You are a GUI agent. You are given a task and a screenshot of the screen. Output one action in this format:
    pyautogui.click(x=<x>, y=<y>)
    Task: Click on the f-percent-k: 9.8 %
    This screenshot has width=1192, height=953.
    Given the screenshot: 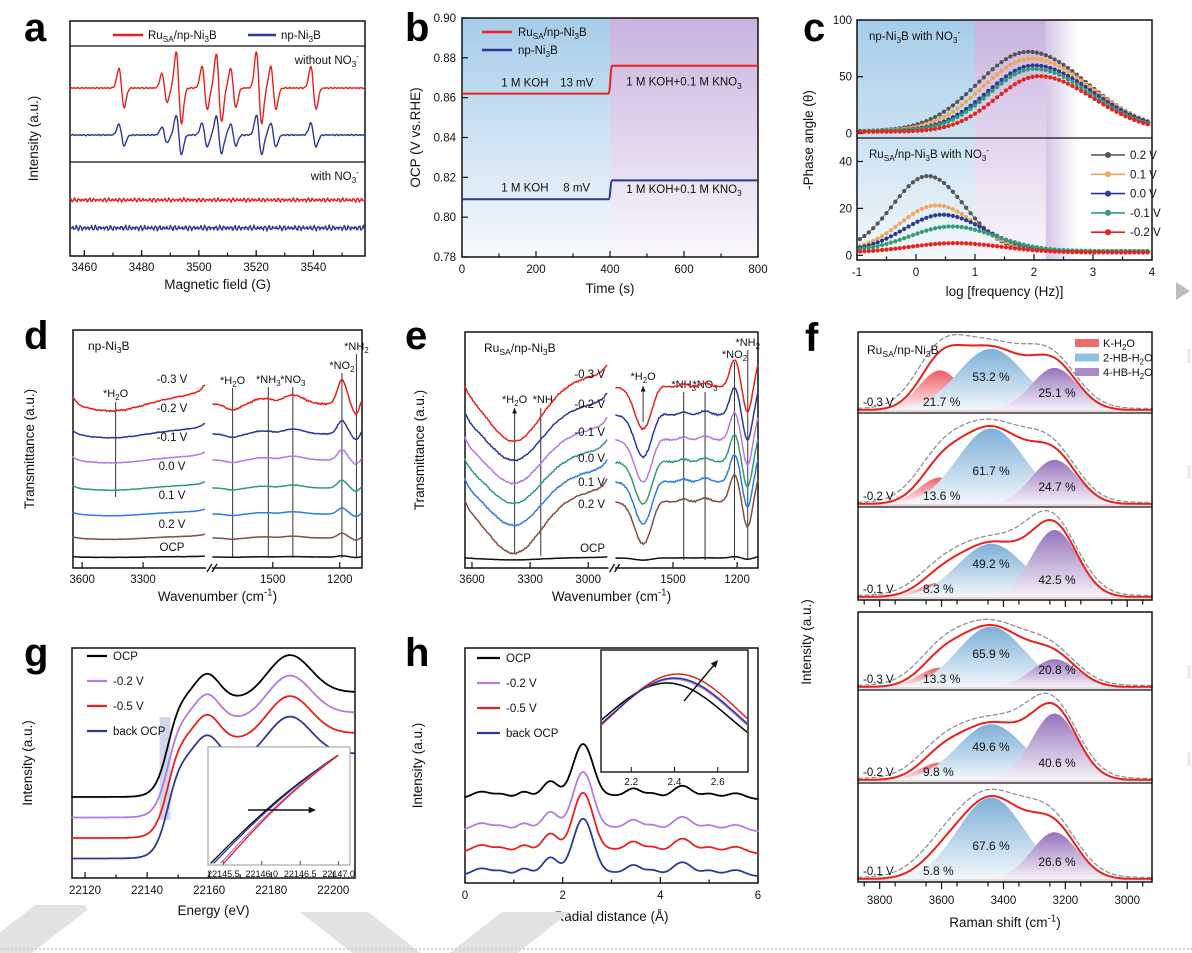 What is the action you would take?
    pyautogui.click(x=938, y=772)
    